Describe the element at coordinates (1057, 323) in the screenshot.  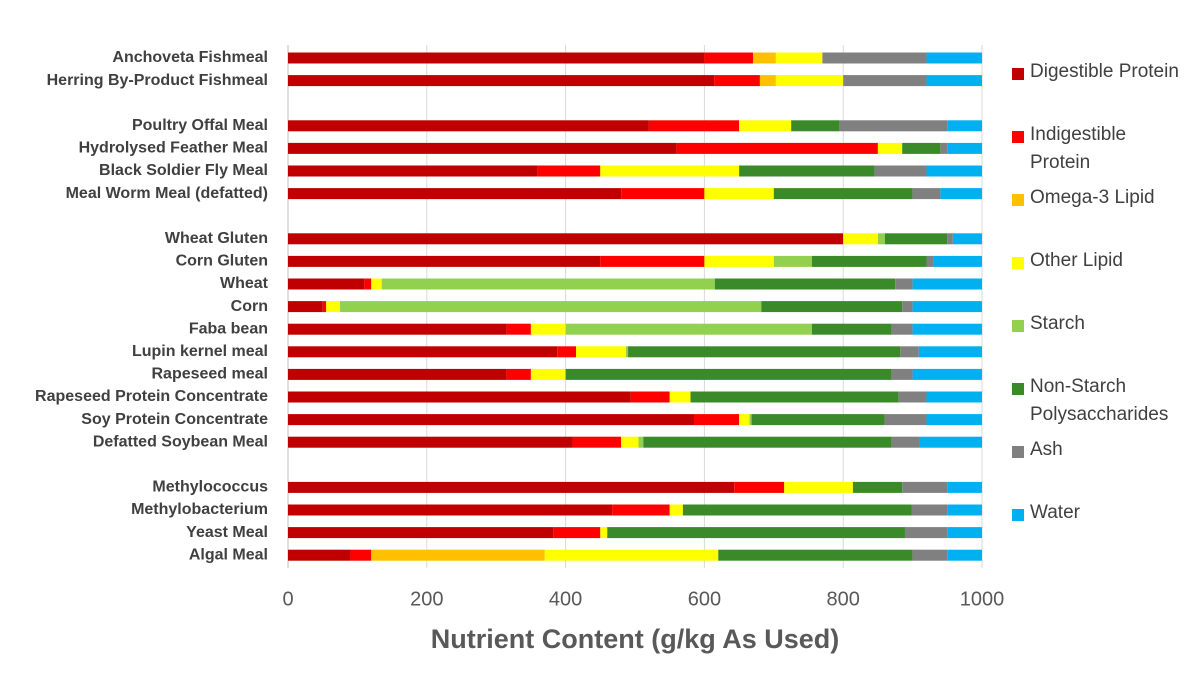
I see `legend-label: Starch` at that location.